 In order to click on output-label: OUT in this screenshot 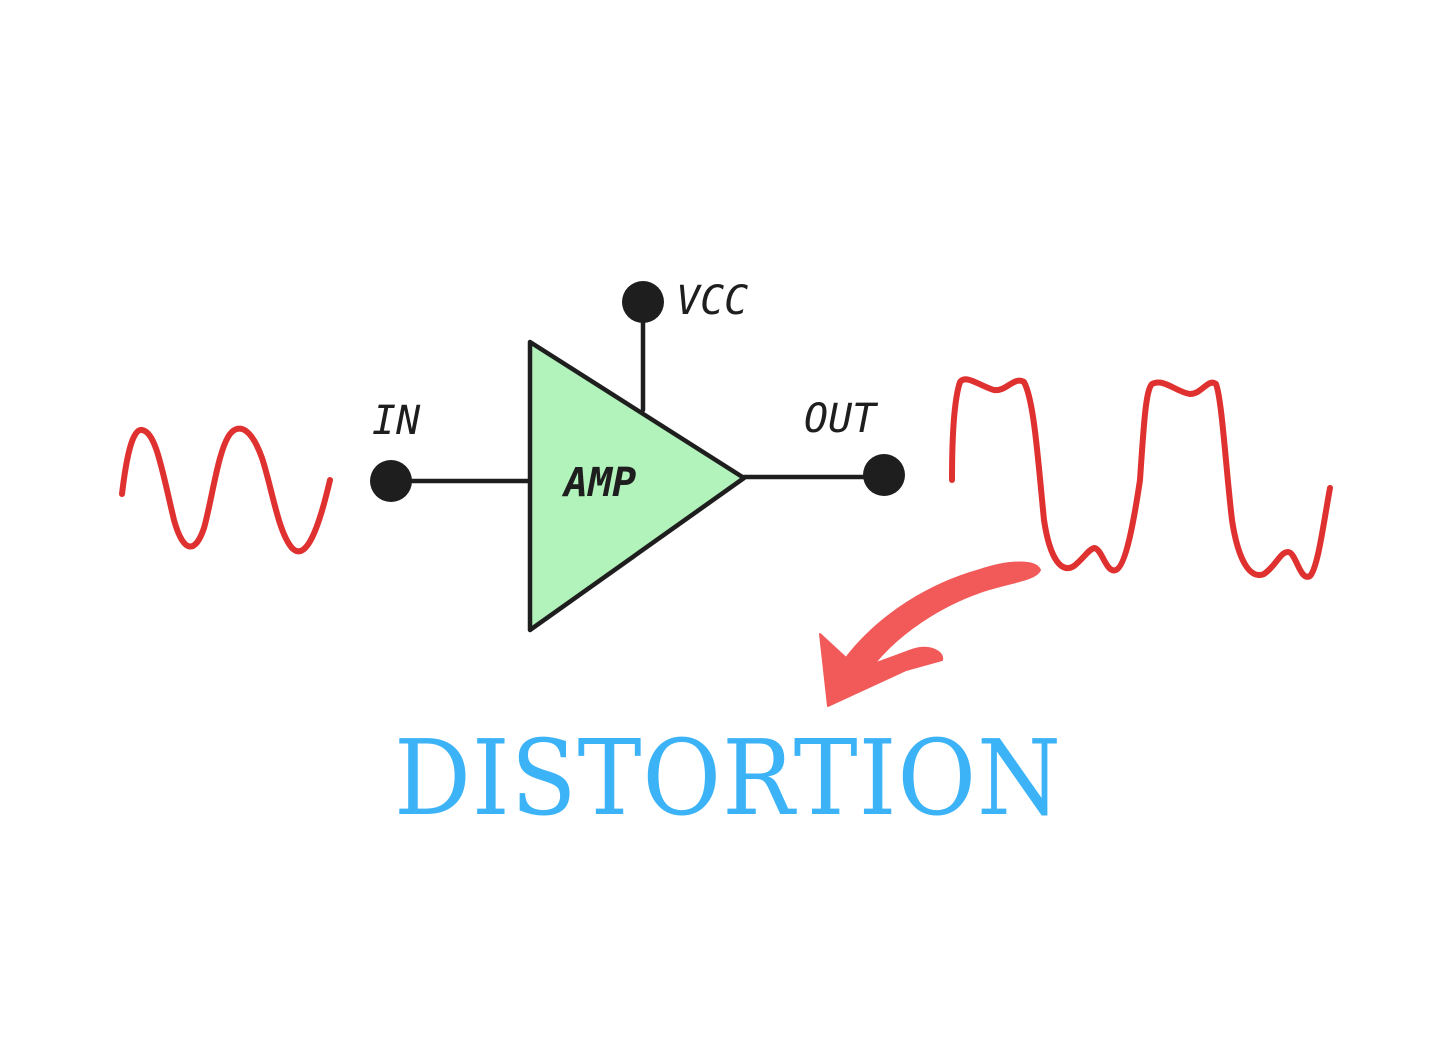, I will do `click(841, 419)`.